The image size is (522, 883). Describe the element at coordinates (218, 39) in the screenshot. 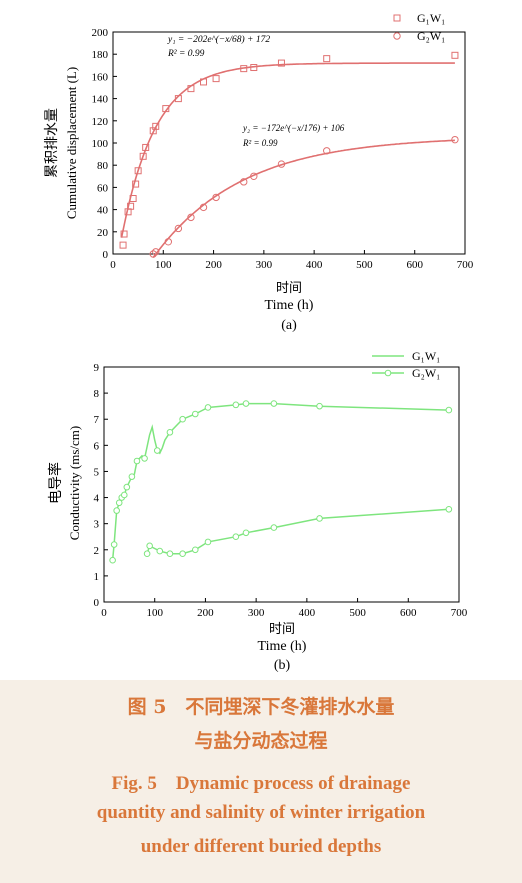

I see `equation-1: y₁ = −202e^(−x/68) + 172` at that location.